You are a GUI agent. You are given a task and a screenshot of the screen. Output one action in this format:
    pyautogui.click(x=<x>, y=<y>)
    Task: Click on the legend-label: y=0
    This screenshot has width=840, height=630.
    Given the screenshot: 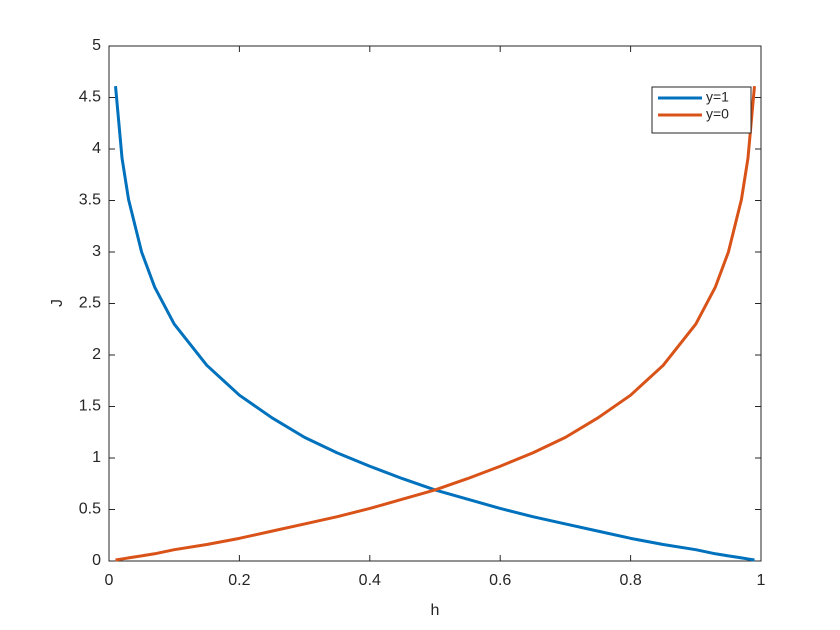 What is the action you would take?
    pyautogui.click(x=717, y=114)
    